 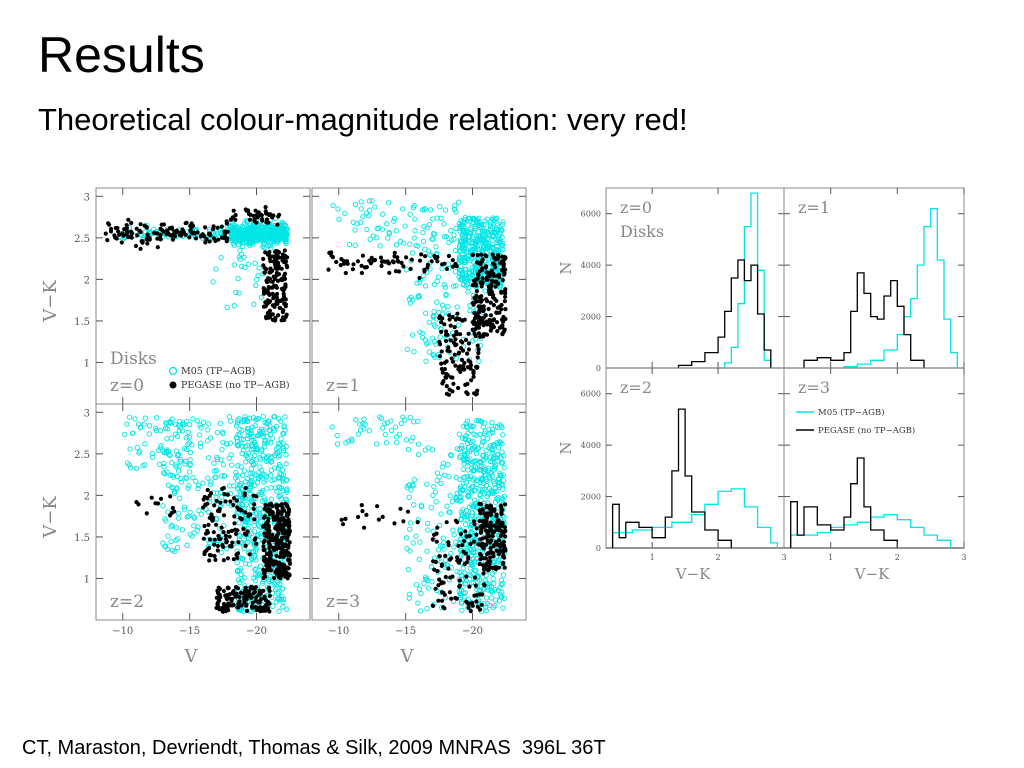 I want to click on slide-title: Results, so click(x=121, y=55).